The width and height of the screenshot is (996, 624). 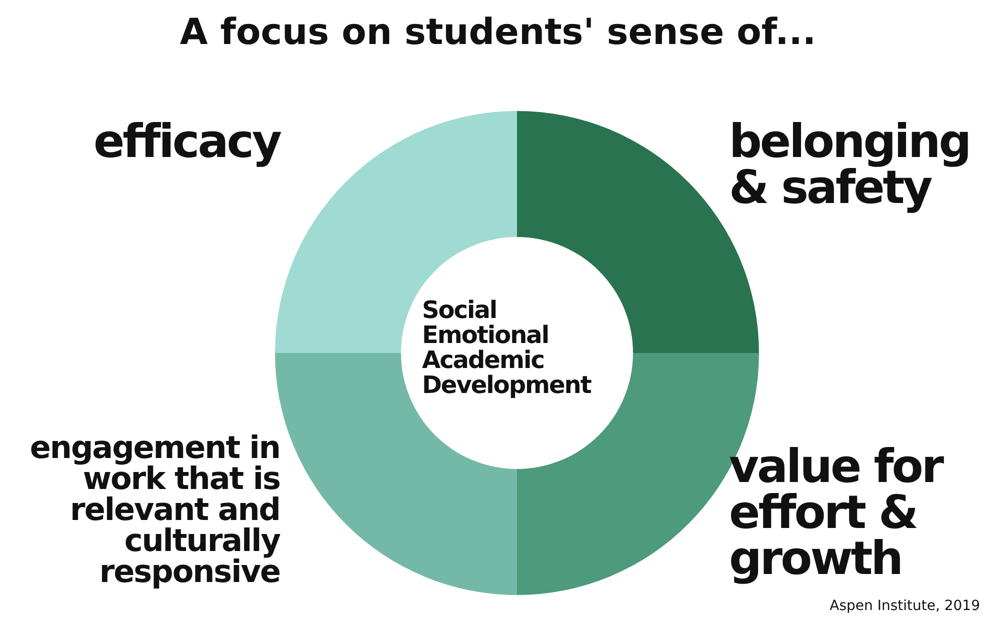 What do you see at coordinates (507, 348) in the screenshot?
I see `text: Social Emotional Academic Development` at bounding box center [507, 348].